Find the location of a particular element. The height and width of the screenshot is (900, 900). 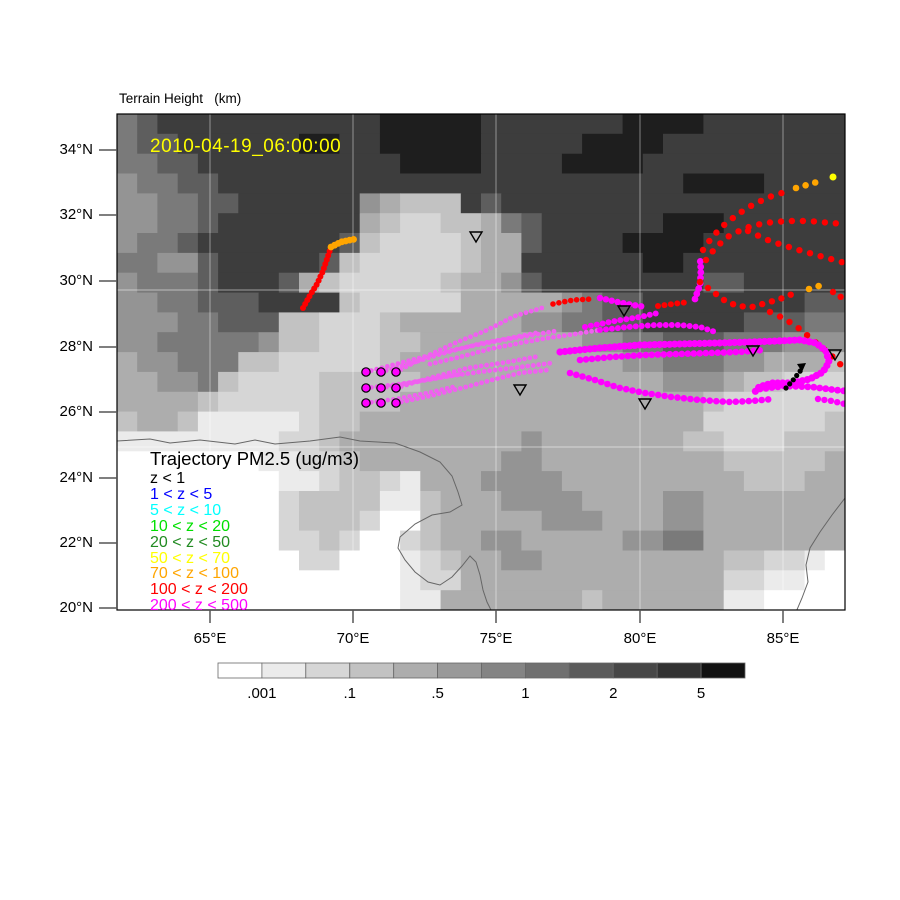

legend-entry: 50 < z < 70 is located at coordinates (190, 558).